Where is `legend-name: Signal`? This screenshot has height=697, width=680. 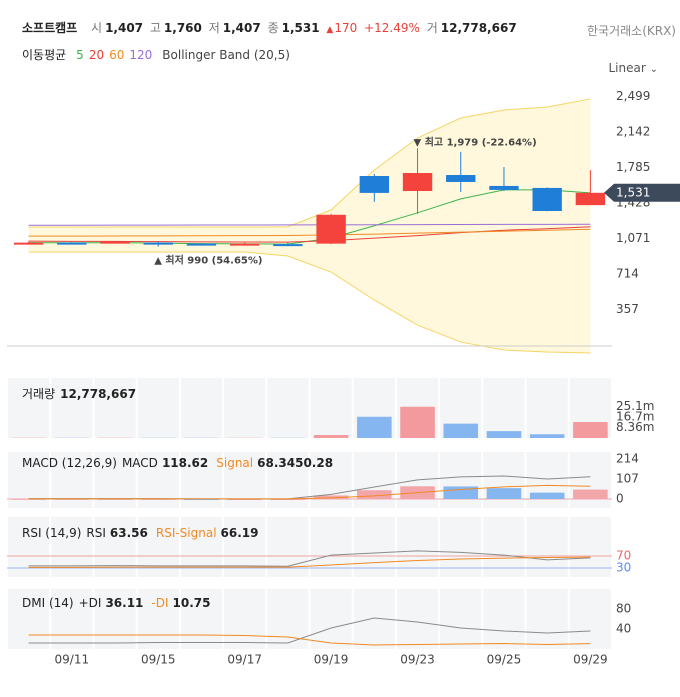
legend-name: Signal is located at coordinates (235, 463).